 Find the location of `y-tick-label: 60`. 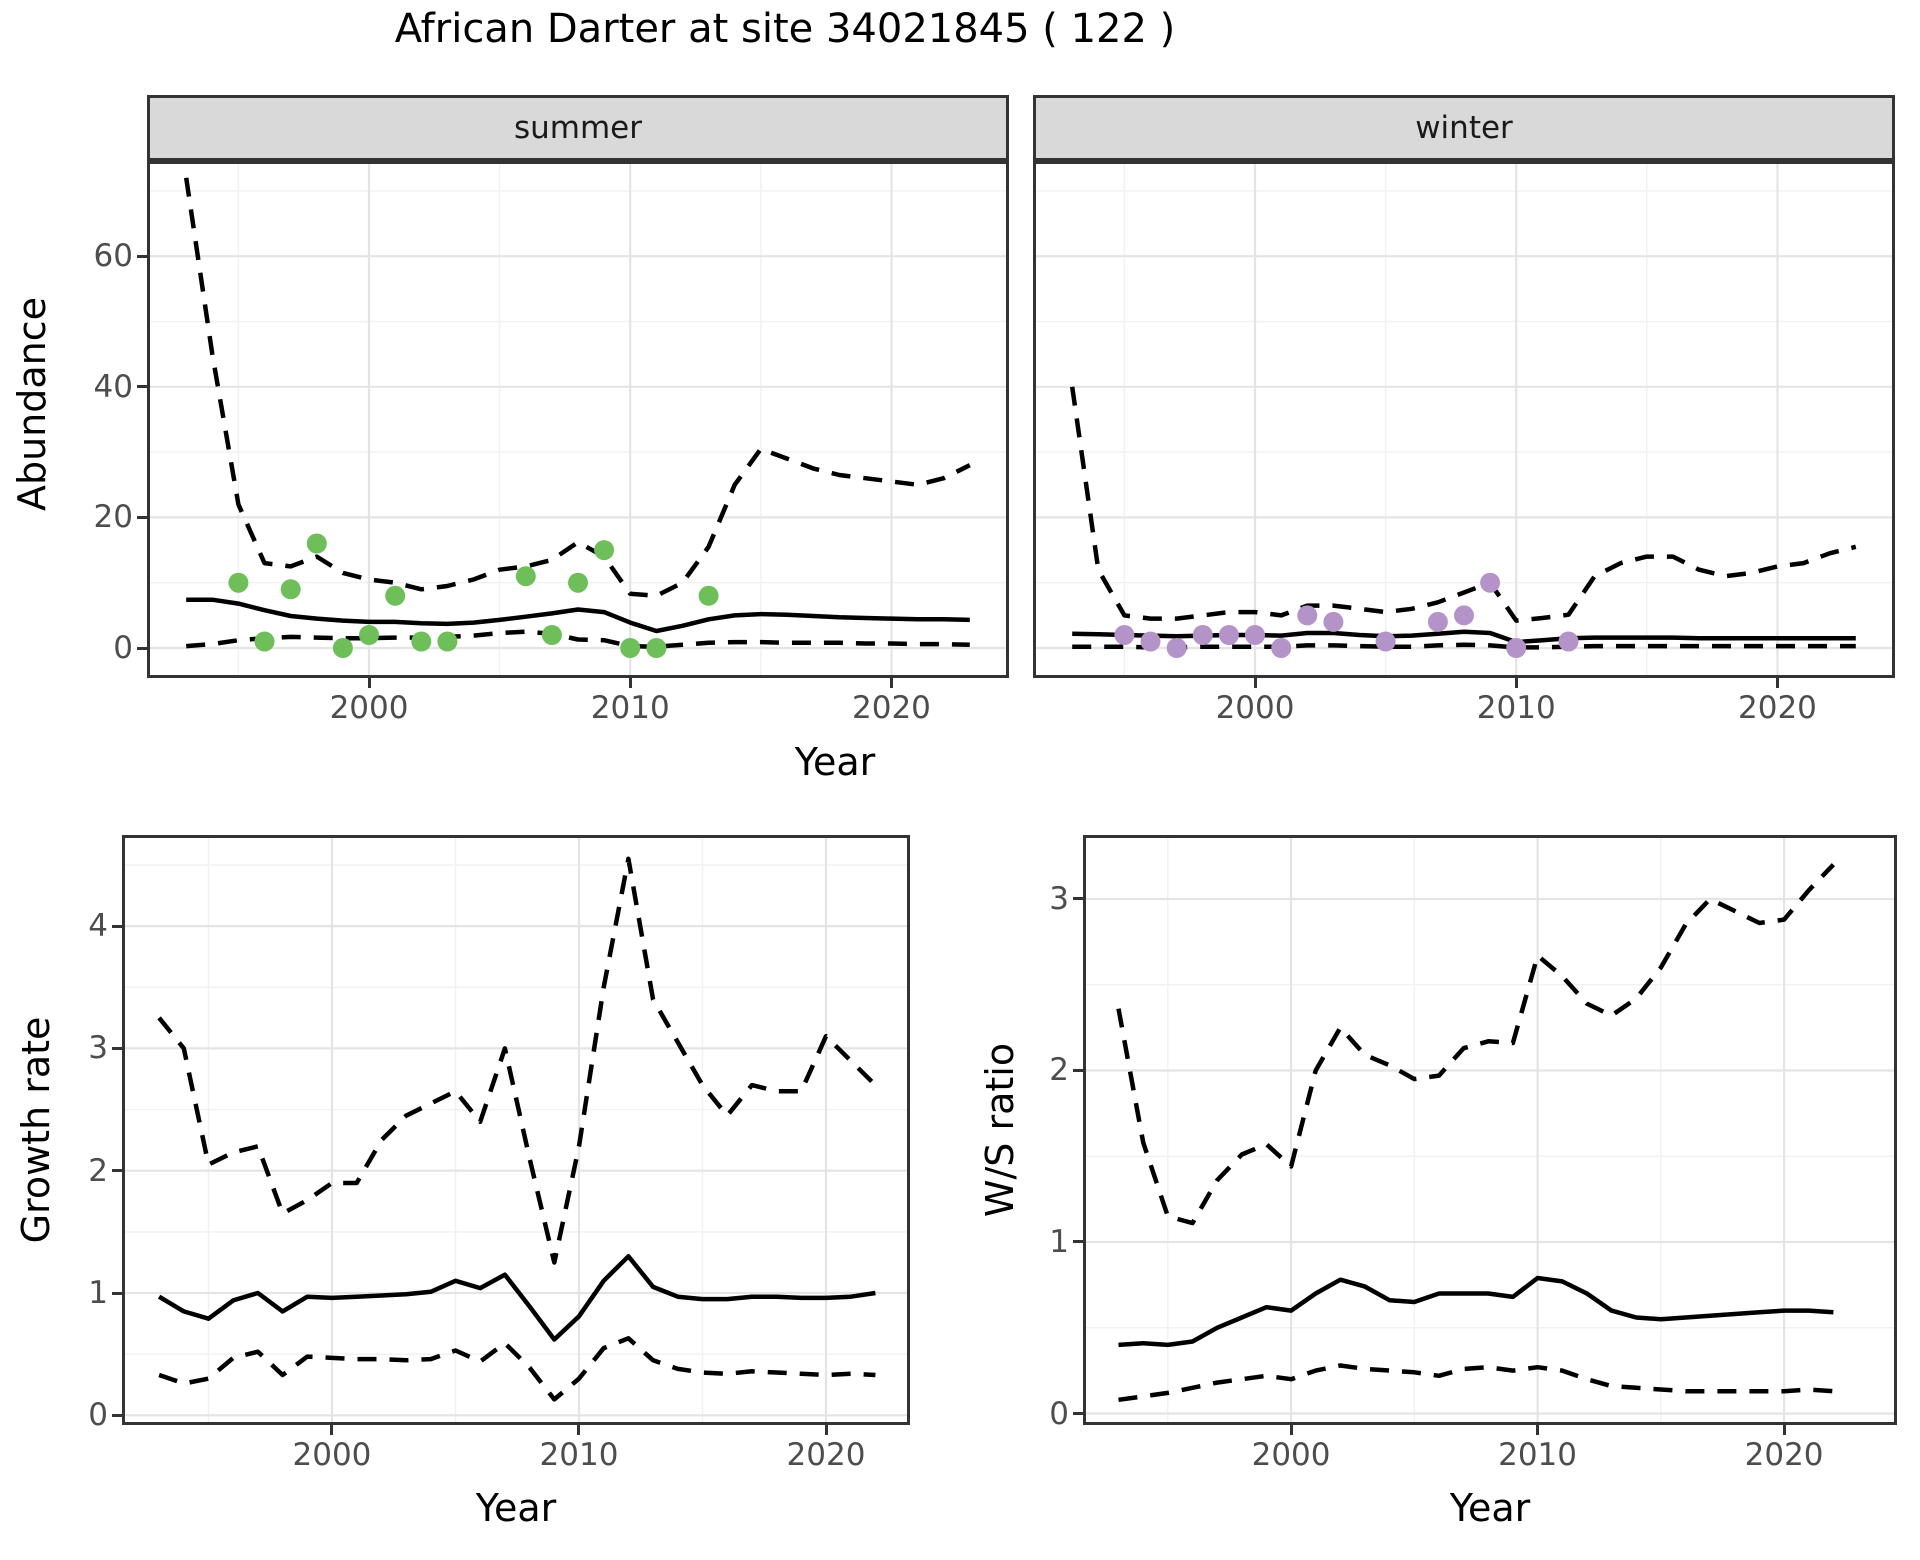

y-tick-label: 60 is located at coordinates (113, 256).